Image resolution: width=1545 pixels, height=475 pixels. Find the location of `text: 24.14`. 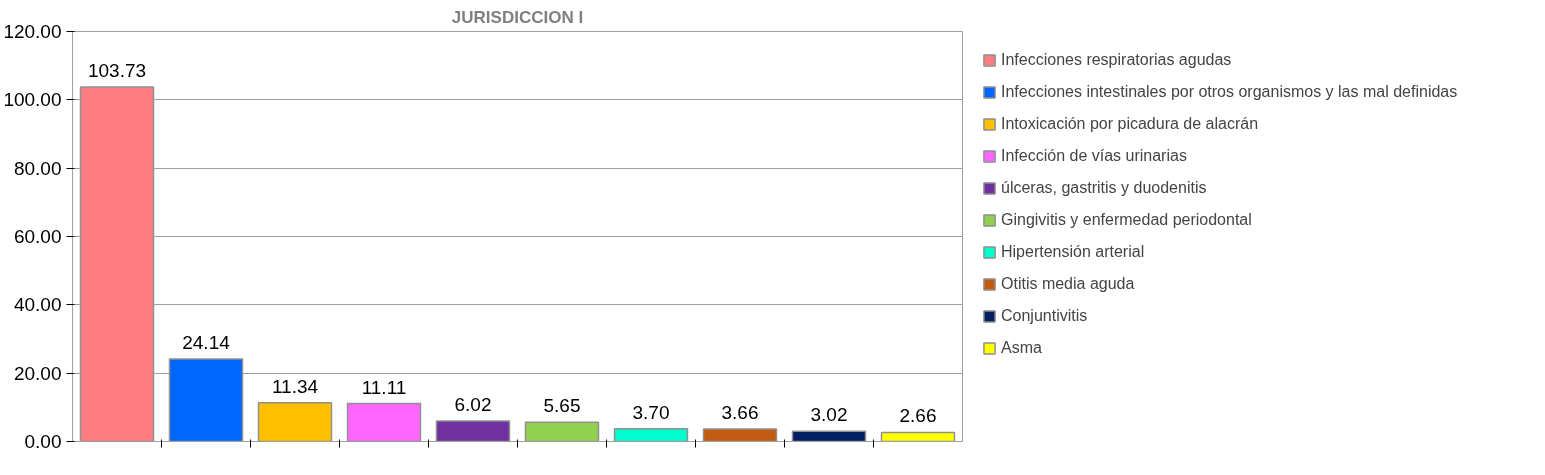

text: 24.14 is located at coordinates (206, 343).